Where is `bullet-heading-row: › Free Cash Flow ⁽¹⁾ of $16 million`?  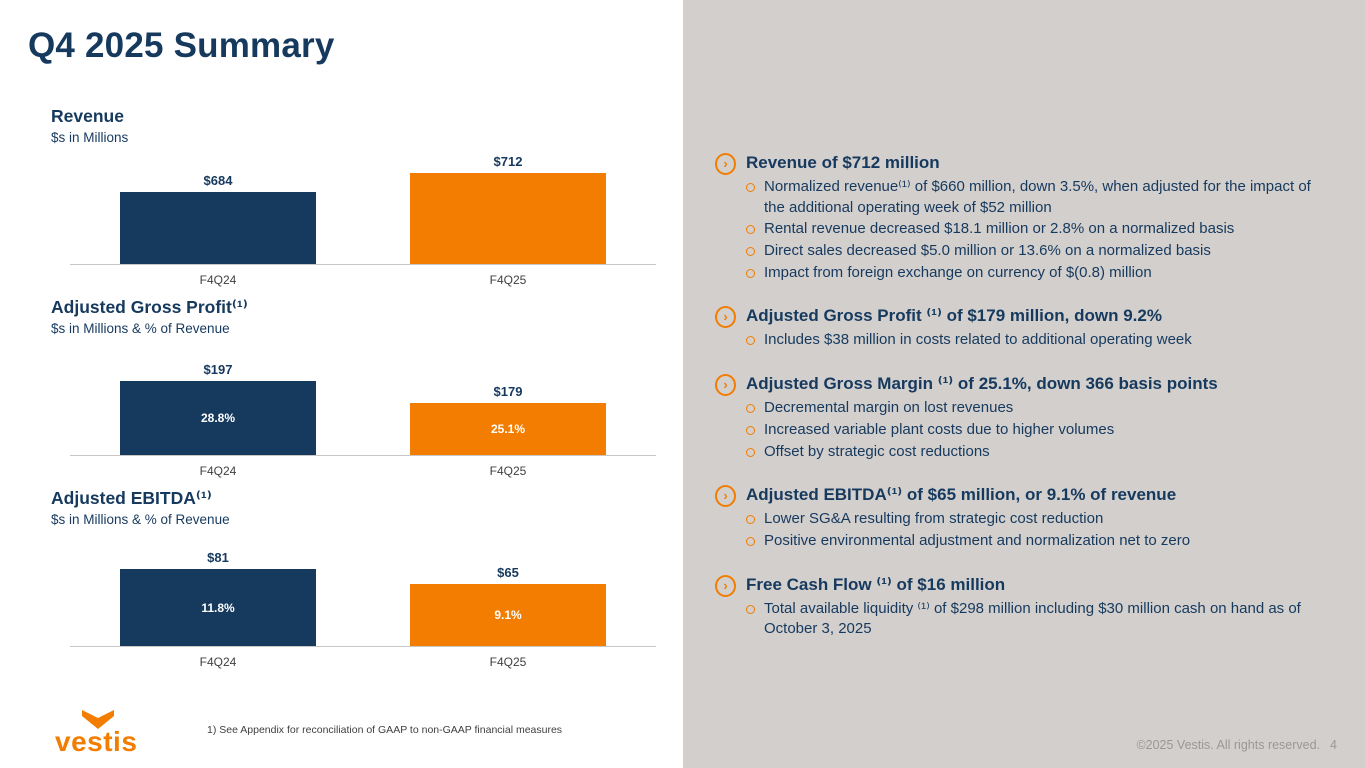 bullet-heading-row: › Free Cash Flow ⁽¹⁾ of $16 million is located at coordinates (1025, 585).